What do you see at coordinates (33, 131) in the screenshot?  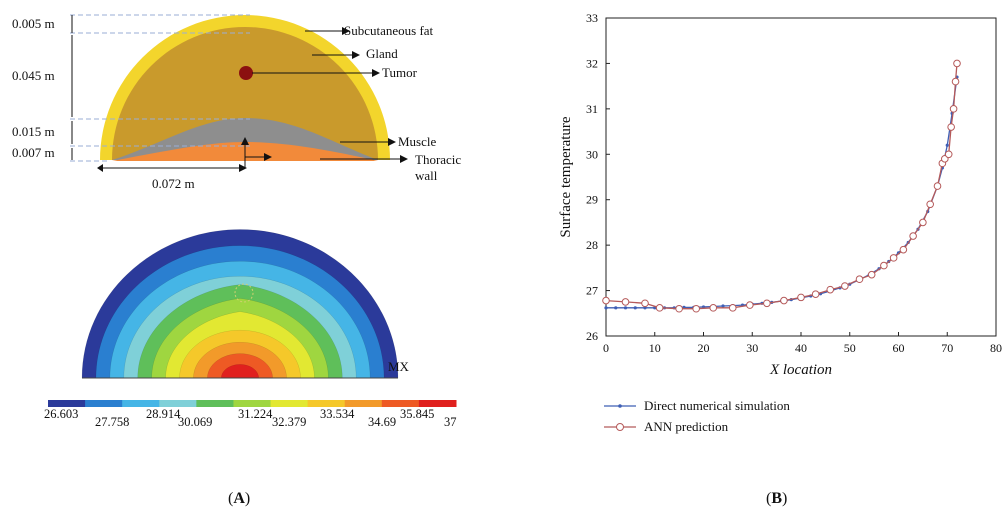 I see `dim-muscle-thickness: 0.015 m` at bounding box center [33, 131].